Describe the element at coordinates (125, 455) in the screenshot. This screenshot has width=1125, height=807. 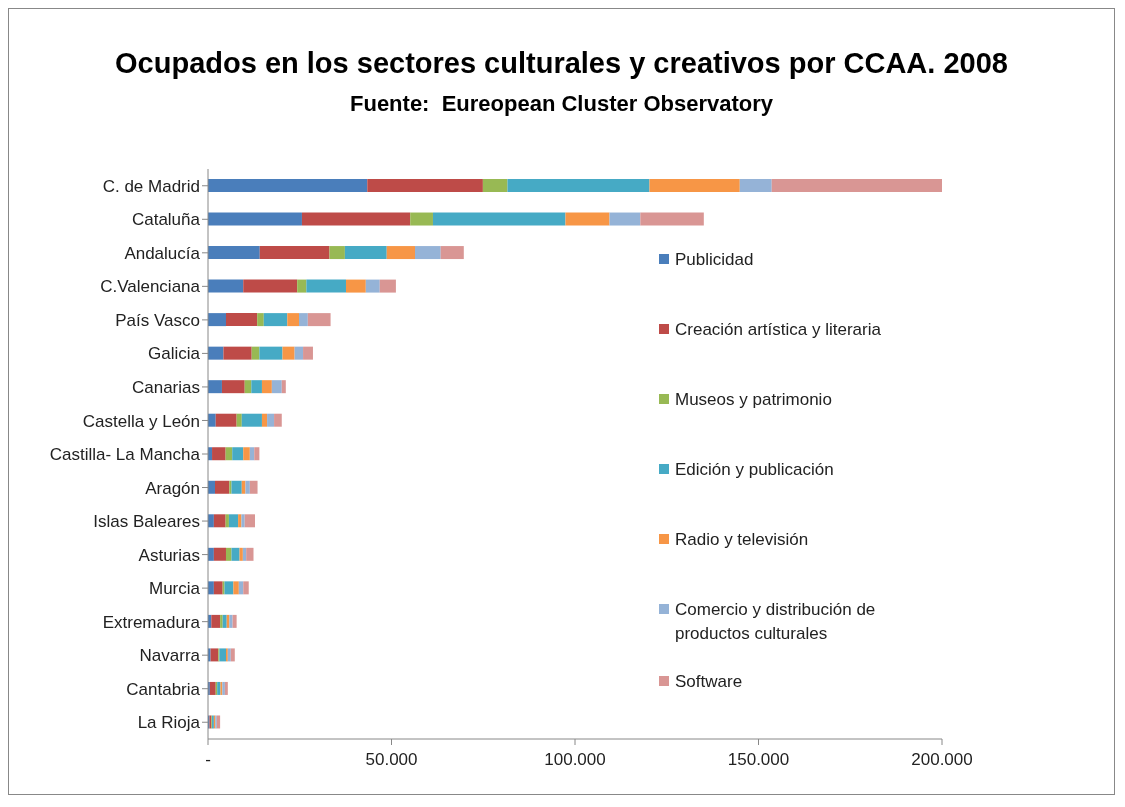
I see `y-tick-label: Castilla- La Mancha` at that location.